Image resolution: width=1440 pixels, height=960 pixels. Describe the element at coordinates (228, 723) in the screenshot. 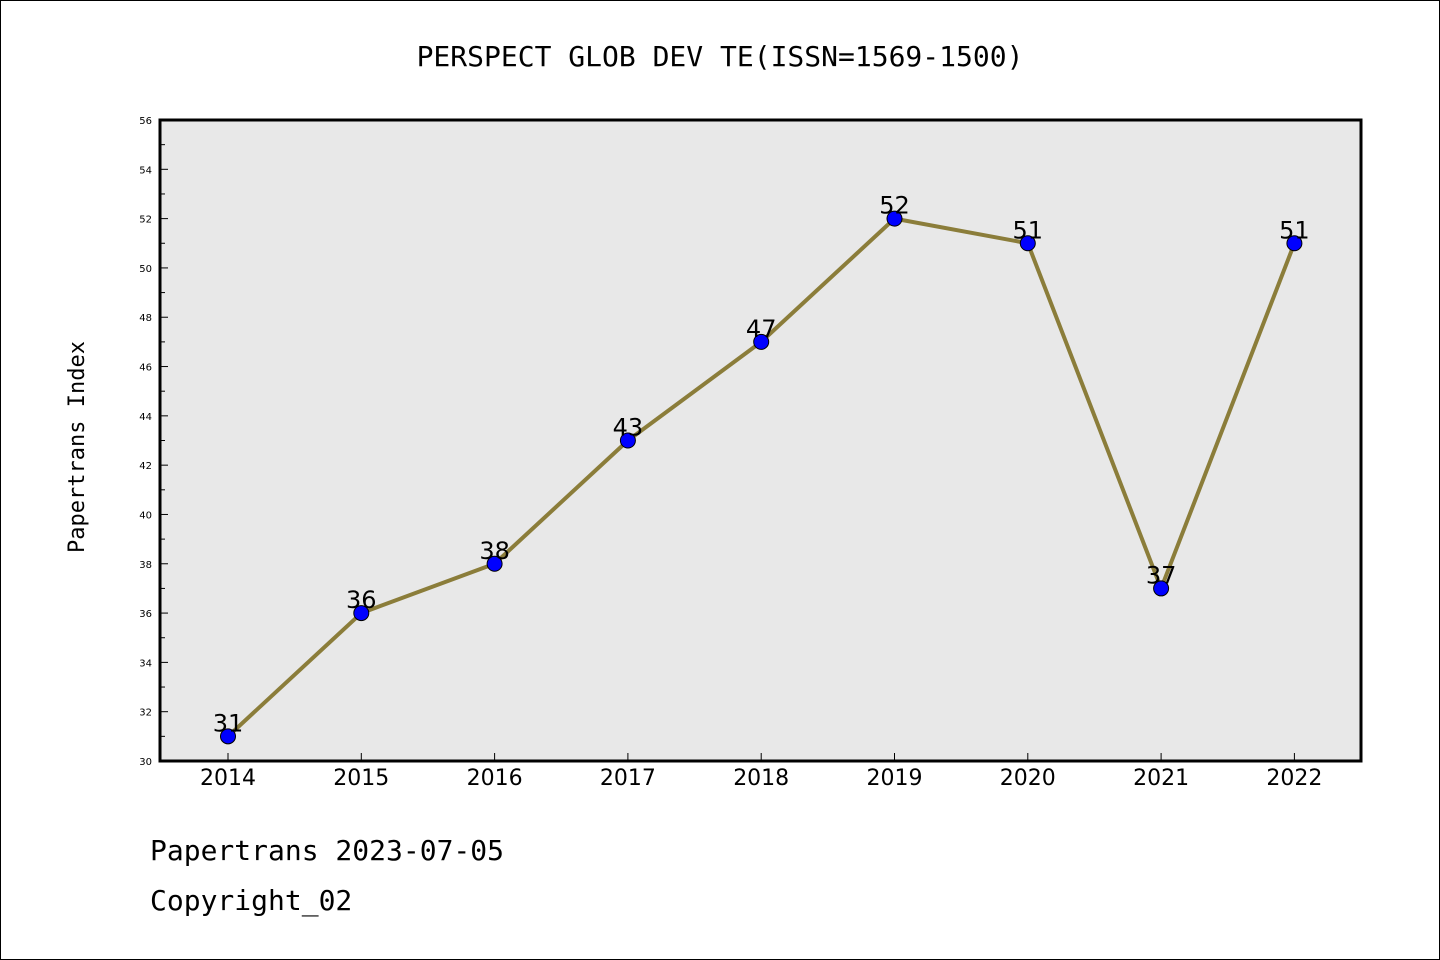

I see `data-label: 31` at that location.